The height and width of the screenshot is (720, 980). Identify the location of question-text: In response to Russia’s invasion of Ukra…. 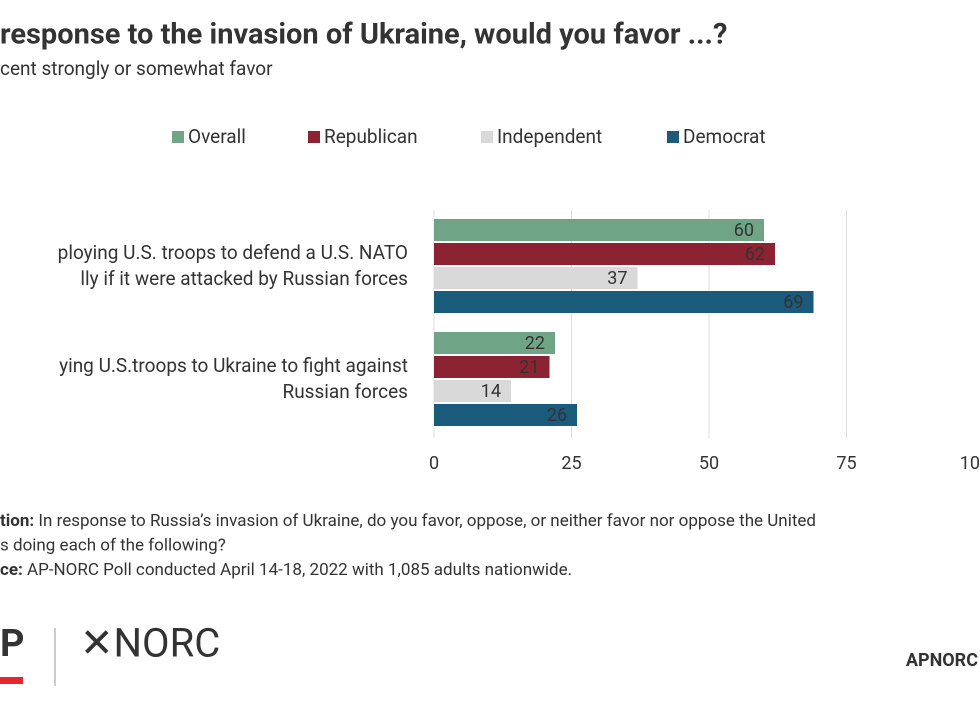
(427, 521).